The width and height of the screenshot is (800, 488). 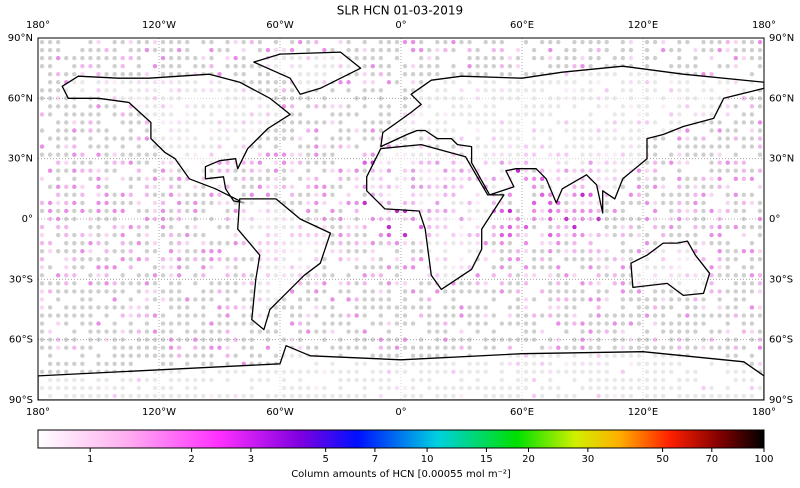 I want to click on y-tick-label: 60°N, so click(x=20, y=98).